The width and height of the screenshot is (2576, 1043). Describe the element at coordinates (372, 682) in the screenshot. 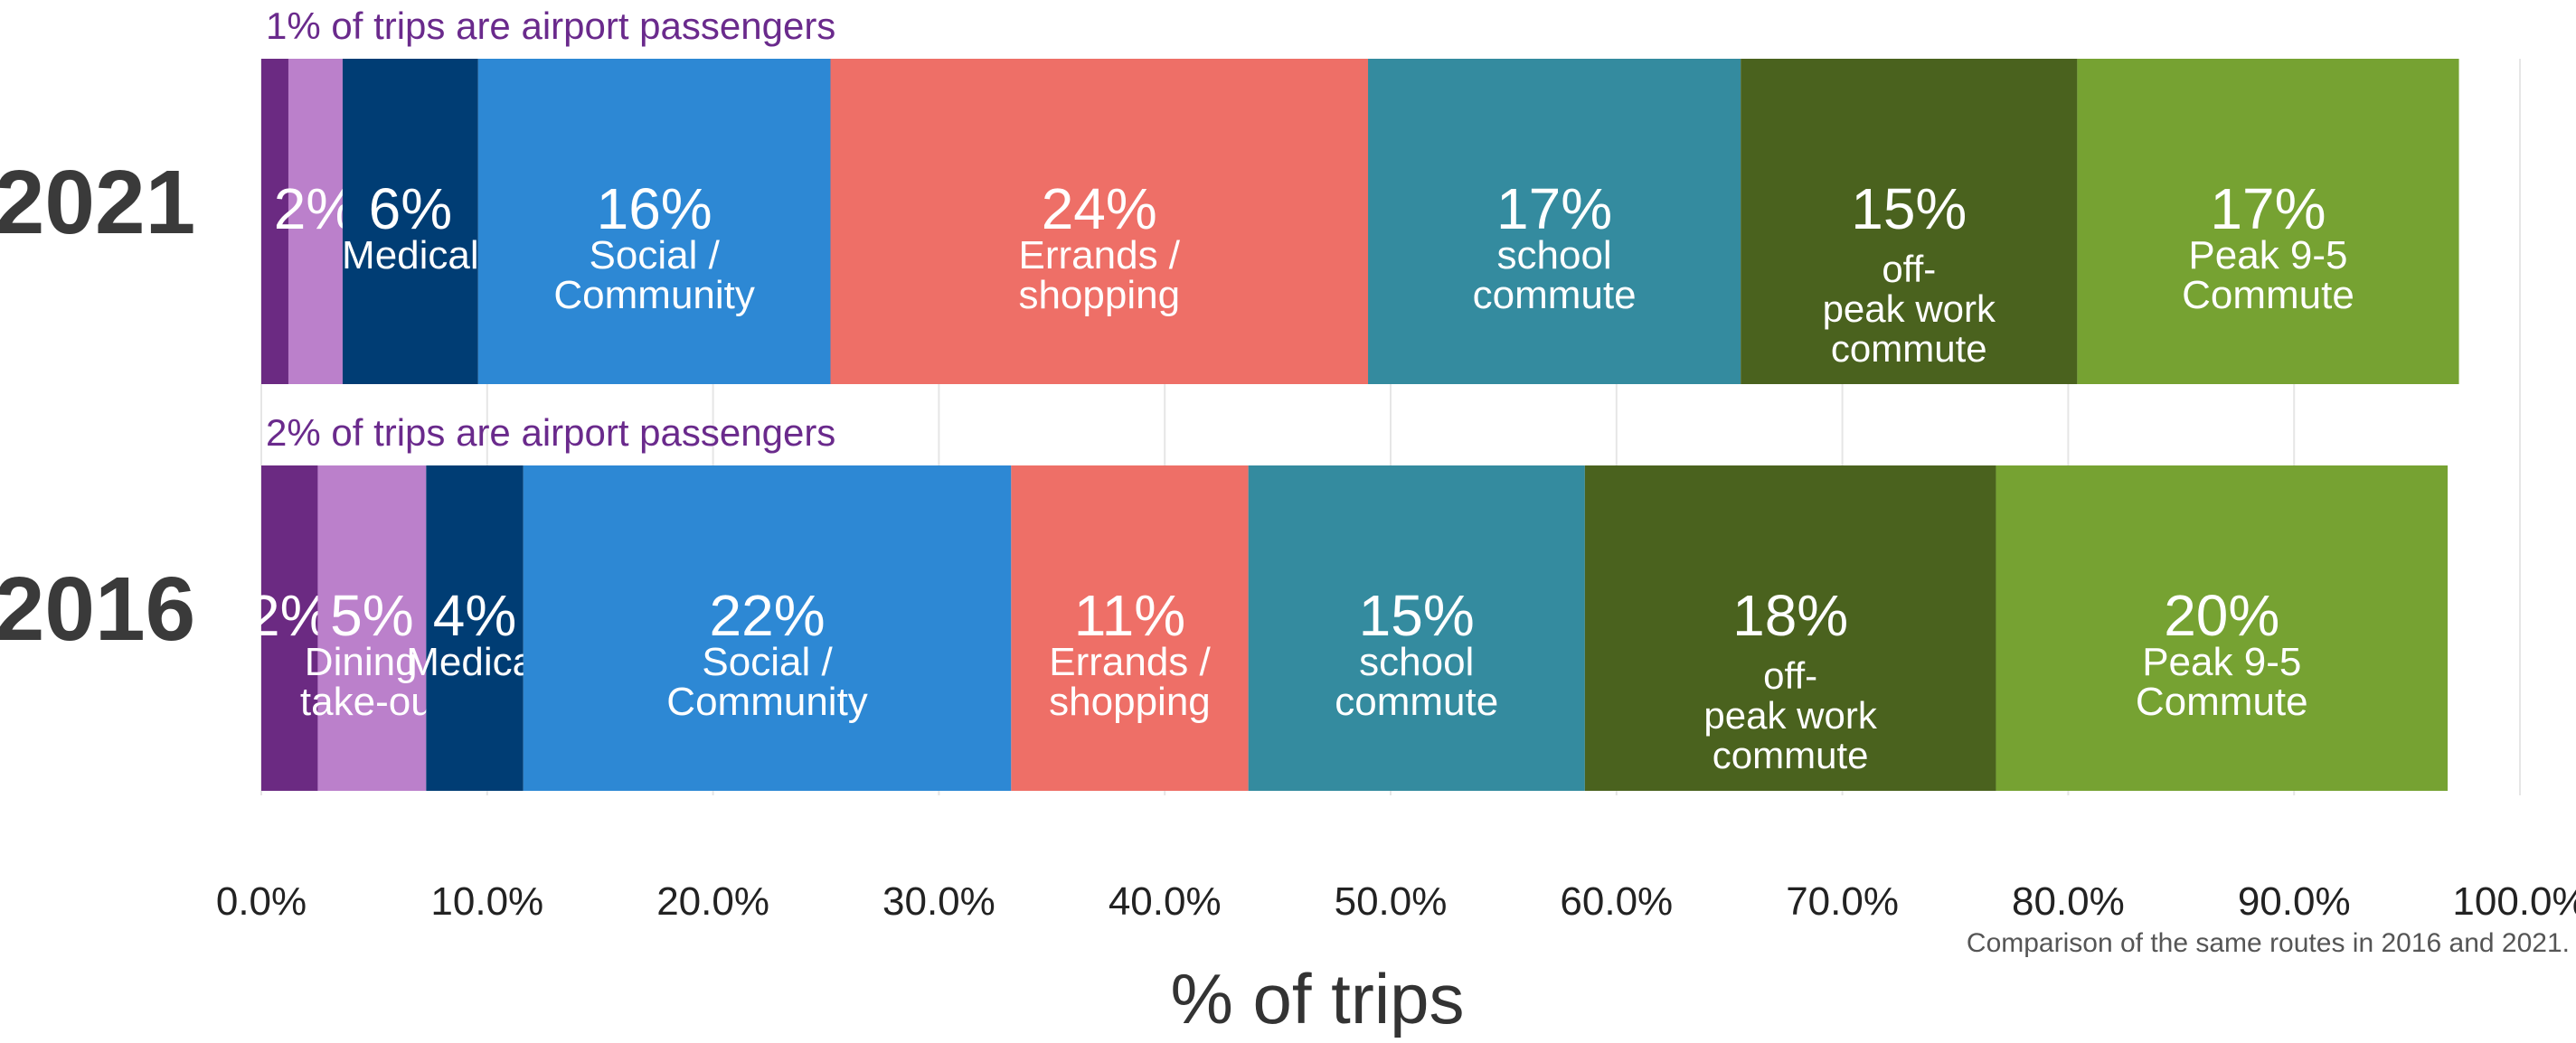

I see `segment-category-label: Dining / take-out` at that location.